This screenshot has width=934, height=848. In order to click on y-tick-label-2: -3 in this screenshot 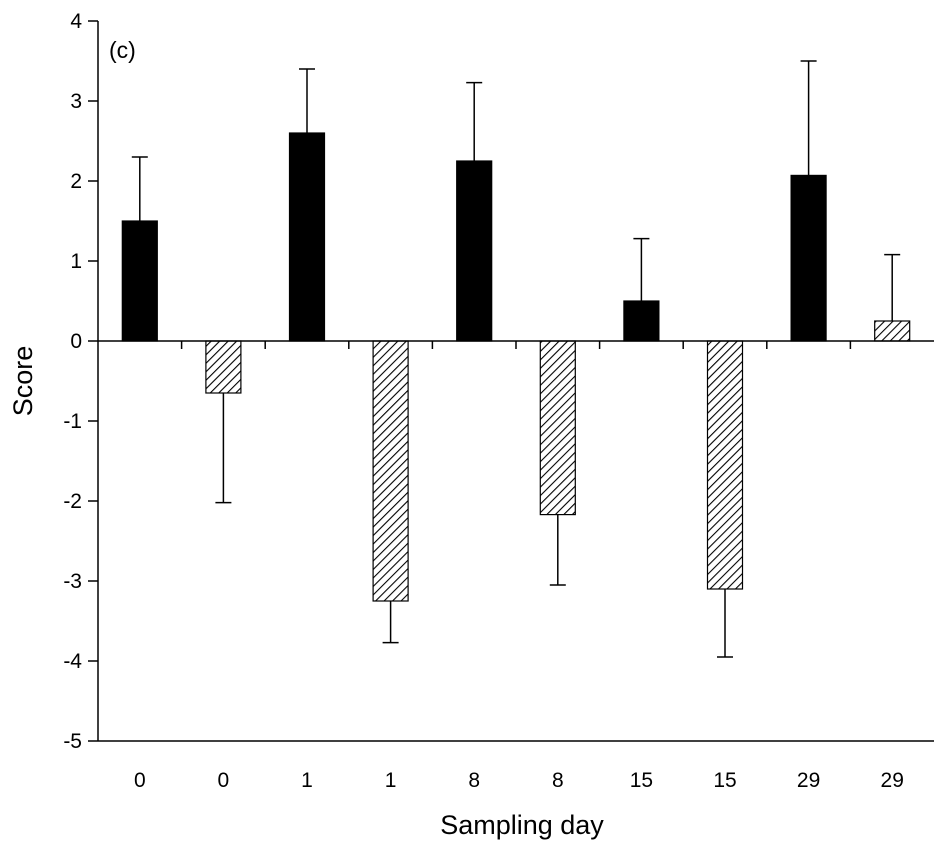, I will do `click(72, 581)`.